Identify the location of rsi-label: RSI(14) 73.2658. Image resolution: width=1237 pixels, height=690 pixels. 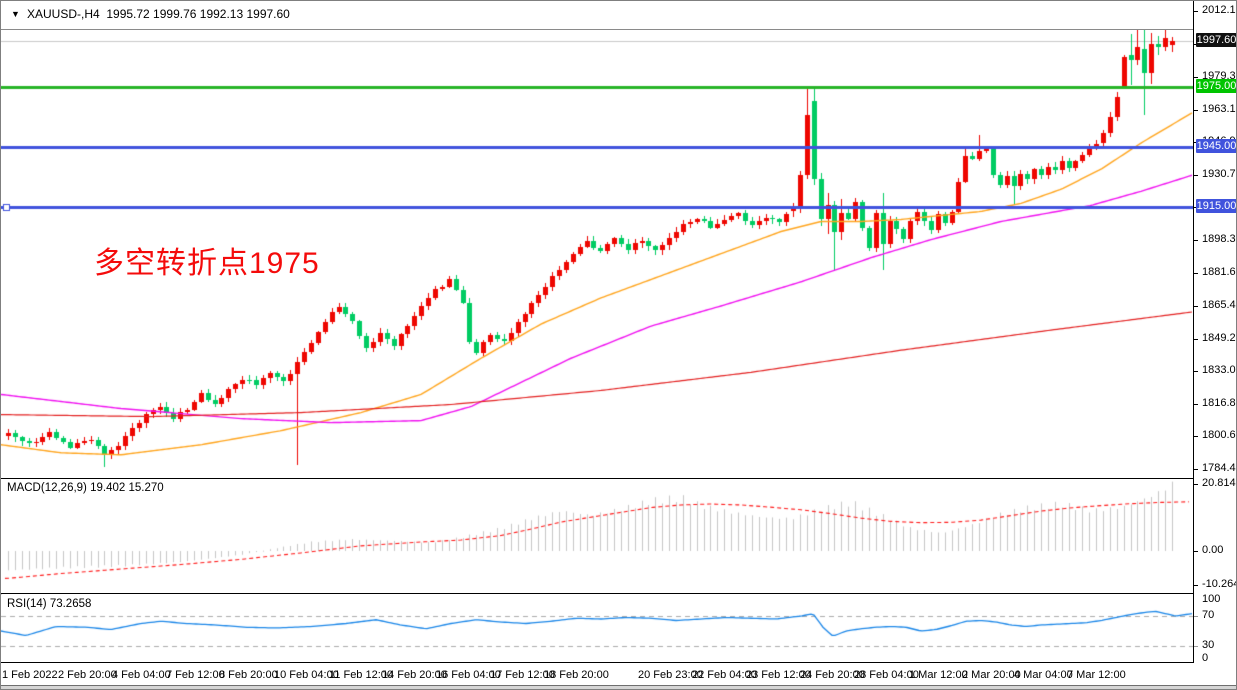
(49, 604).